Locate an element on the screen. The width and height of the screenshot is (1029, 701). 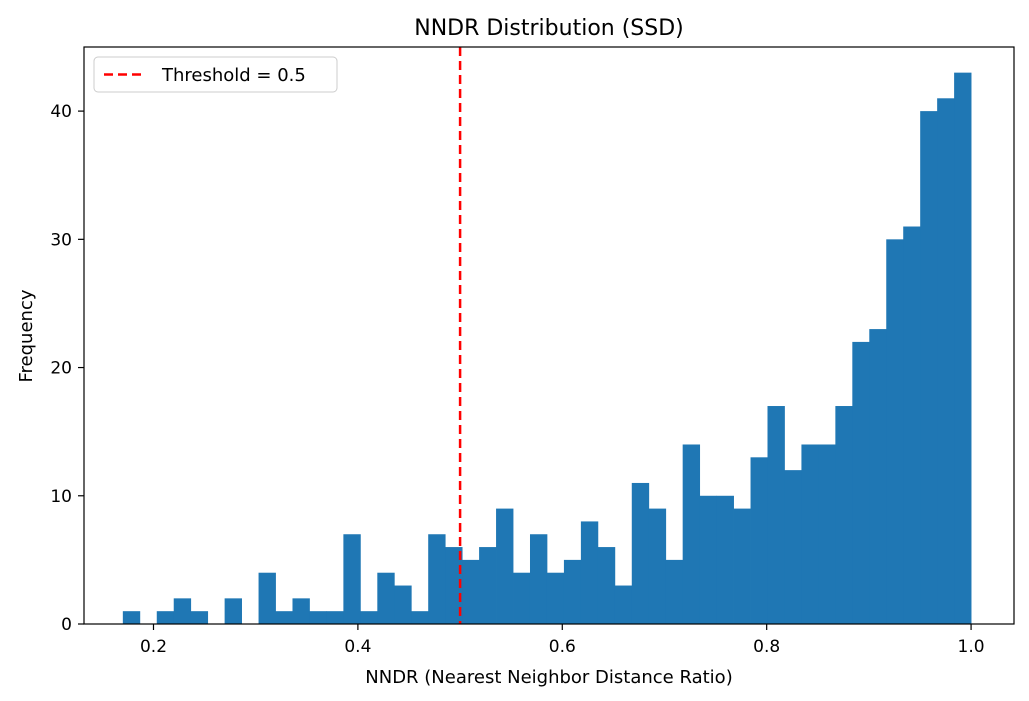
x-tick-label: 0.8 is located at coordinates (766, 647).